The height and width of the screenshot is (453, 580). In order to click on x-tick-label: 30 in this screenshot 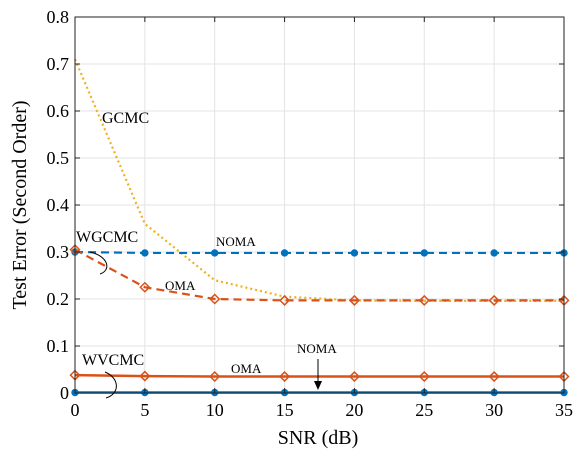, I will do `click(494, 410)`.